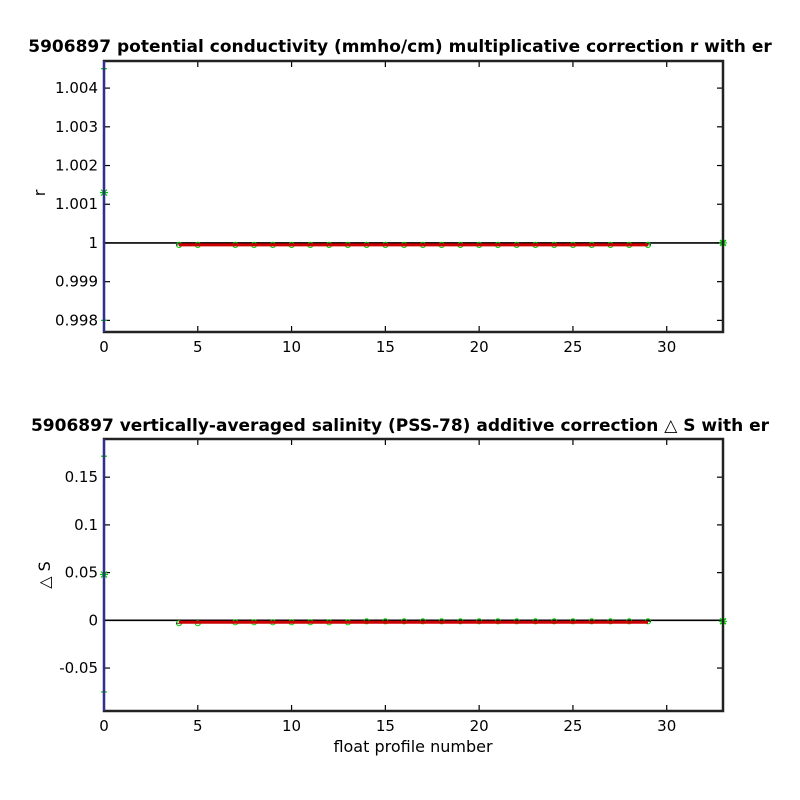 The image size is (800, 800). Describe the element at coordinates (76, 127) in the screenshot. I see `y-tick-label: 1.003` at that location.